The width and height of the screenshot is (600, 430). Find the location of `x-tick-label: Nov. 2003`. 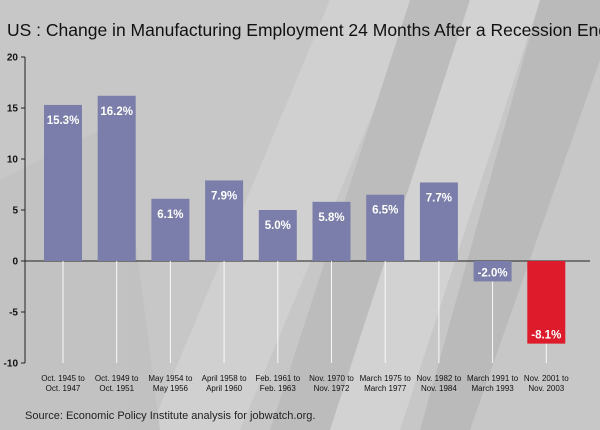

x-tick-label: Nov. 2003 is located at coordinates (546, 388).